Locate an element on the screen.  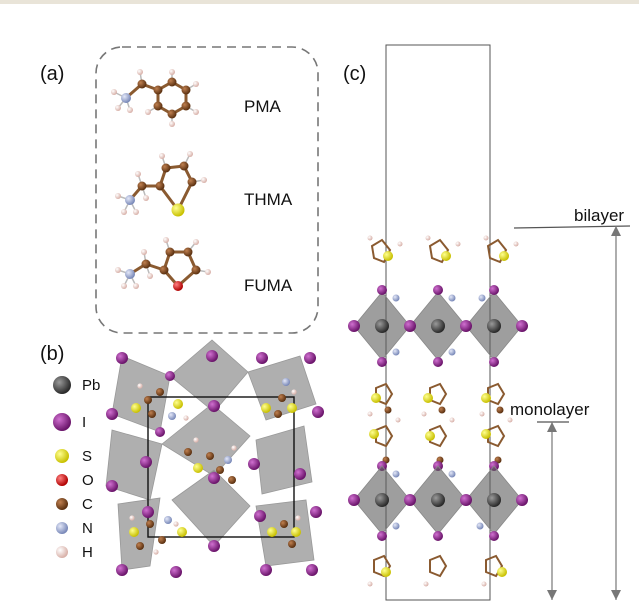
molecule-label-fuma: FUMA is located at coordinates (268, 285).